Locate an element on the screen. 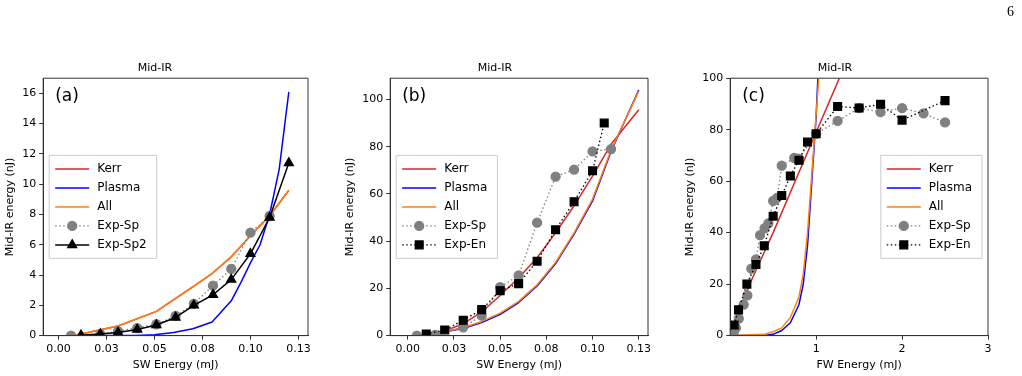 This screenshot has height=376, width=1022. x-tick-label: 1 is located at coordinates (816, 349).